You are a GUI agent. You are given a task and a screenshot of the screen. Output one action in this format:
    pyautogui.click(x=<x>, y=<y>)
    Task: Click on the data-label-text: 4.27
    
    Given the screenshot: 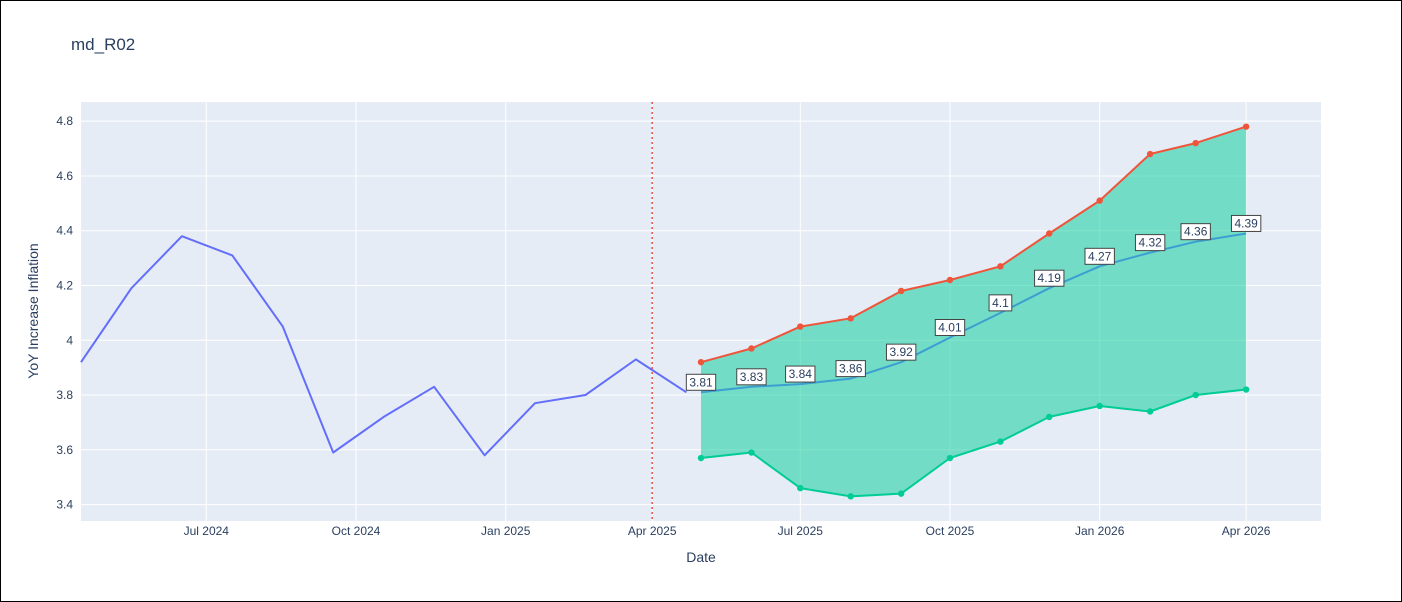 What is the action you would take?
    pyautogui.click(x=1100, y=256)
    